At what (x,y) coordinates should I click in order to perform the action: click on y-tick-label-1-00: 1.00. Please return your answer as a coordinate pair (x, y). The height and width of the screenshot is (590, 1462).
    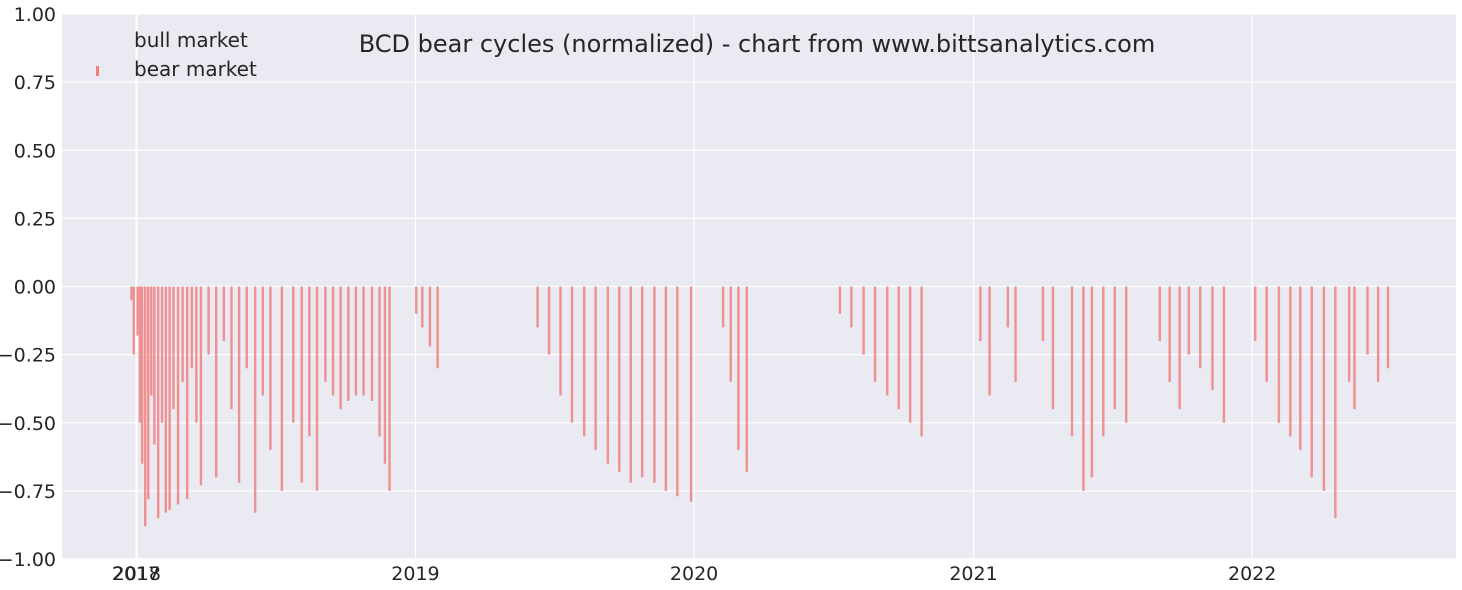
    Looking at the image, I should click on (35, 15).